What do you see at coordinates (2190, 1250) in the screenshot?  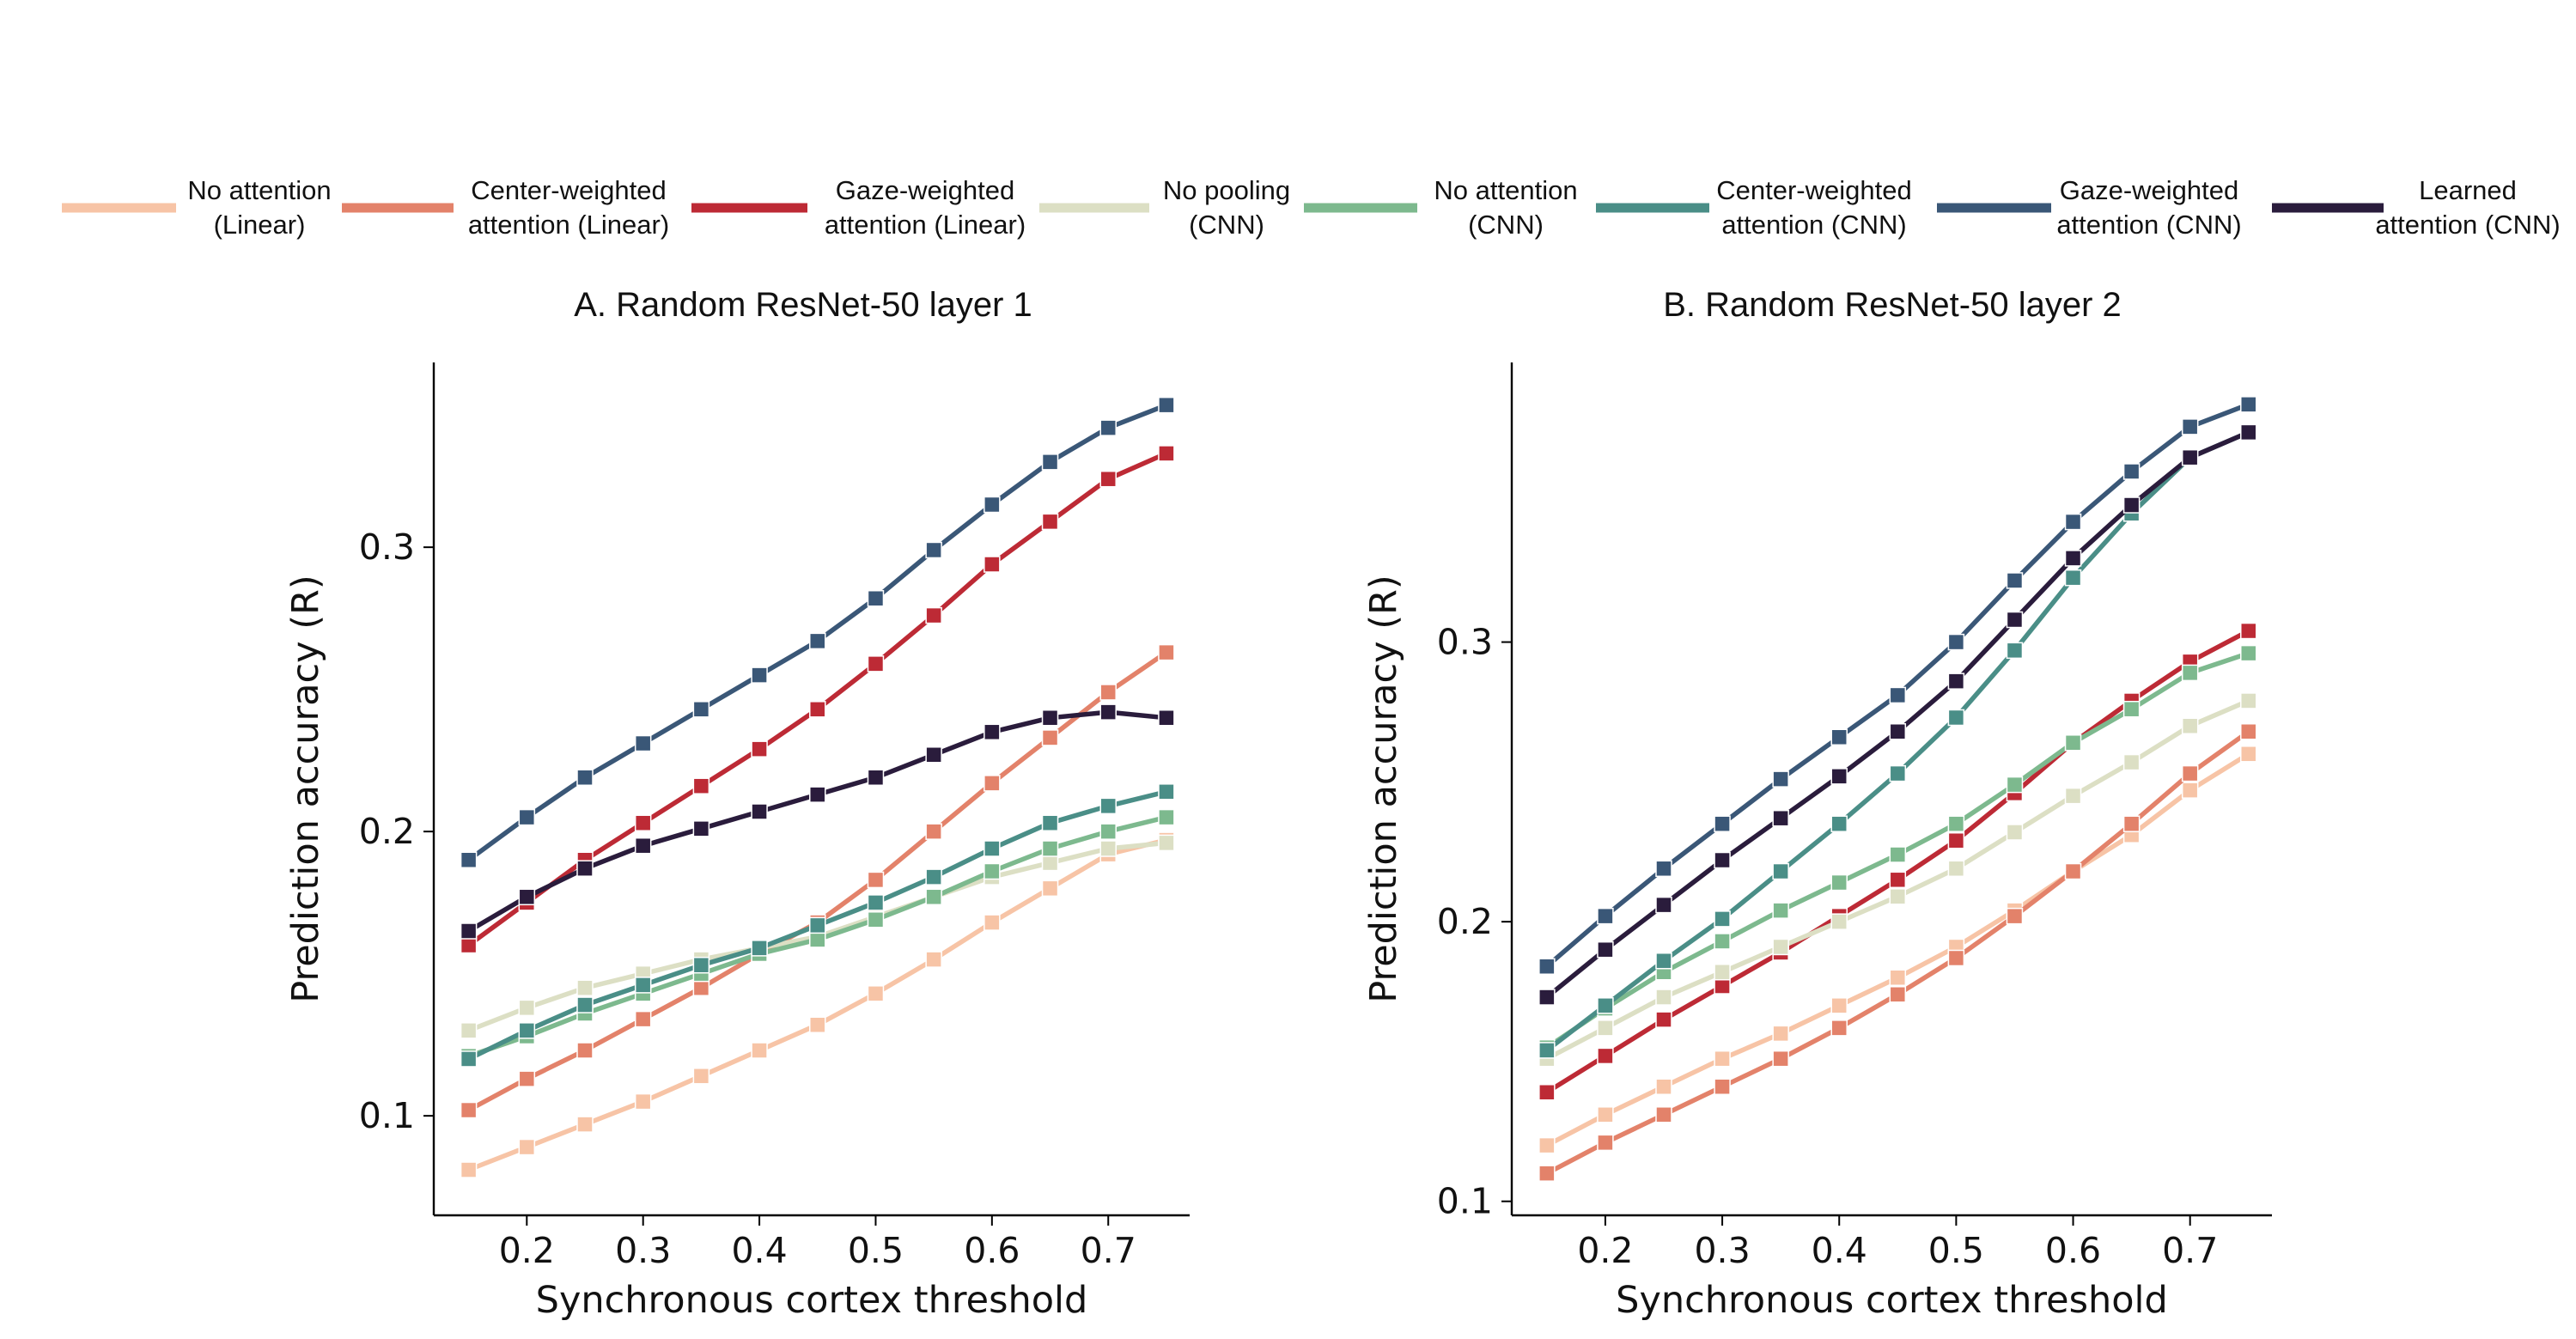 I see `x-tick-label: 0.7` at bounding box center [2190, 1250].